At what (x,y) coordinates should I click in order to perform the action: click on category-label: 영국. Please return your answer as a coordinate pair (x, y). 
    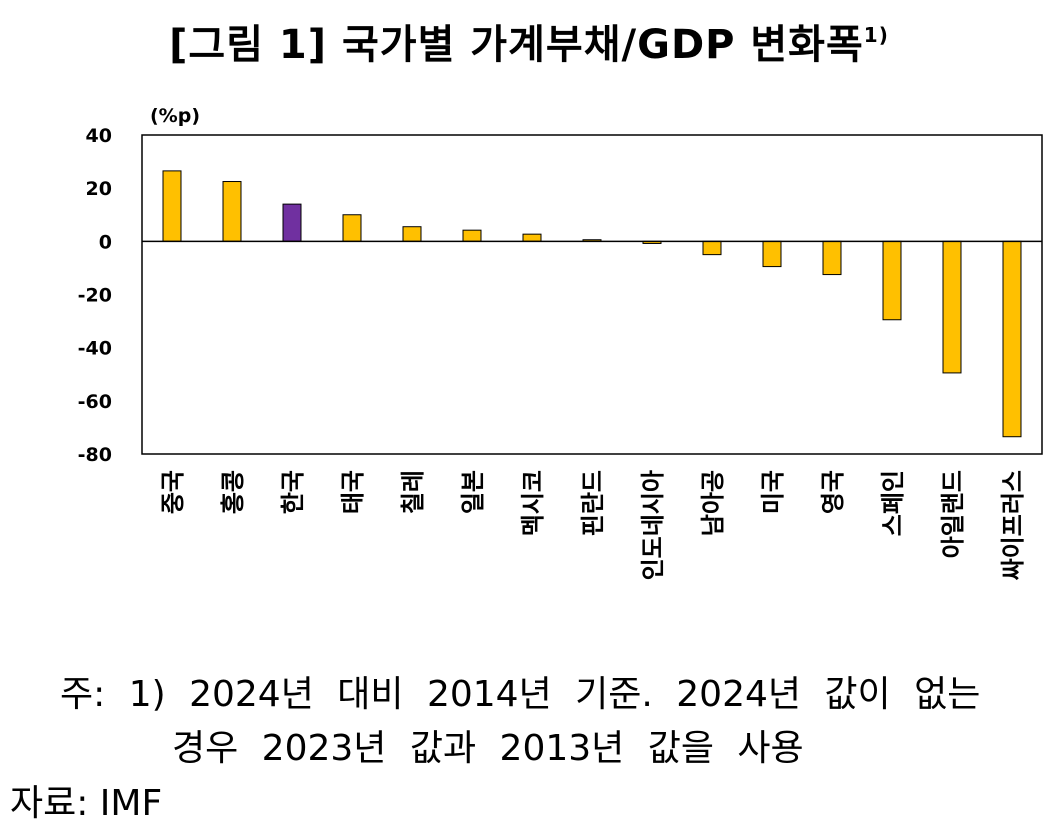
    Looking at the image, I should click on (833, 492).